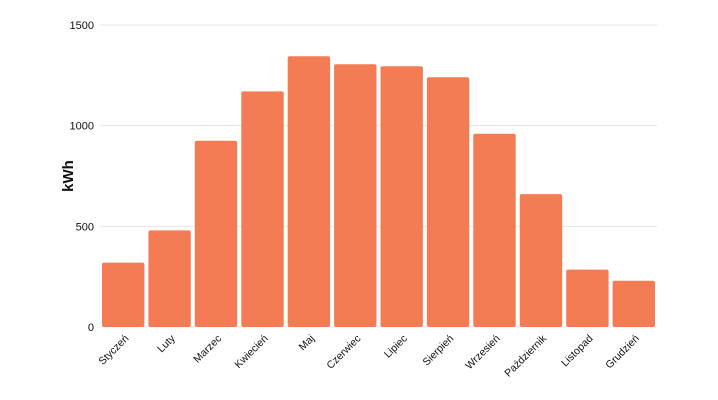  I want to click on x-tick-label: Lipiec, so click(396, 347).